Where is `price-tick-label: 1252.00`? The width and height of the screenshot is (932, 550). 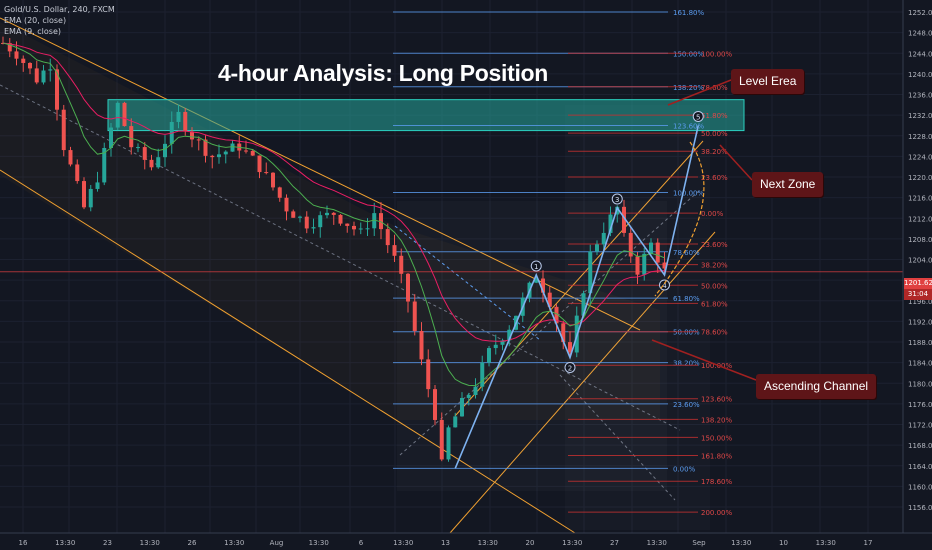
price-tick-label: 1252.00 is located at coordinates (920, 13).